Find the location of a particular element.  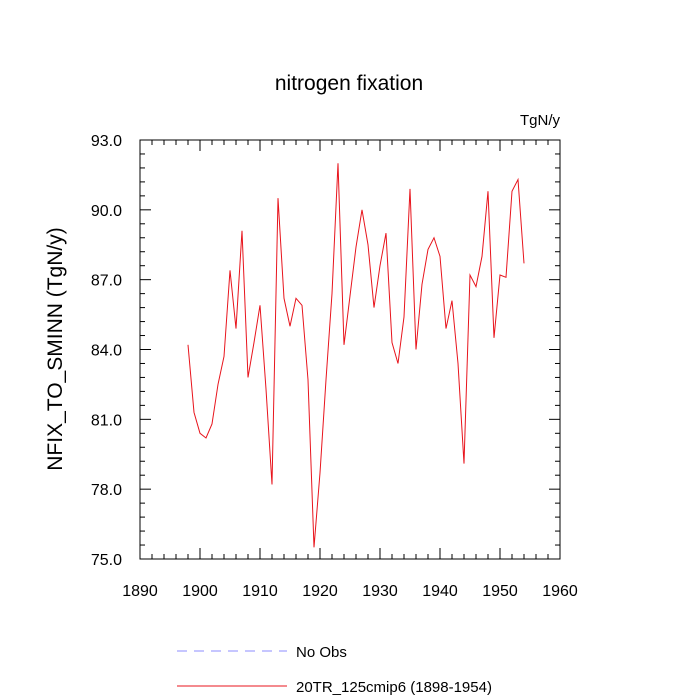

chart-title: nitrogen fixation is located at coordinates (349, 83).